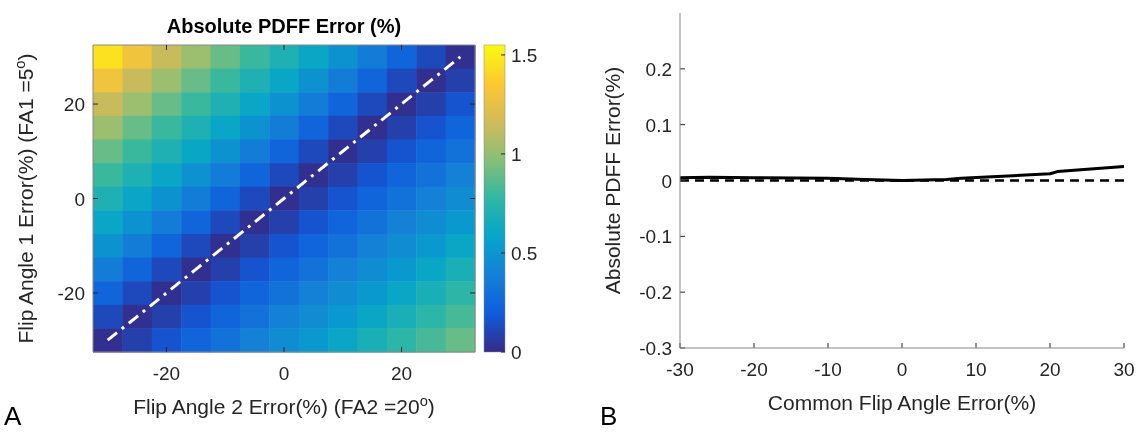  What do you see at coordinates (658, 69) in the screenshot?
I see `y-tick-label: 0.2` at bounding box center [658, 69].